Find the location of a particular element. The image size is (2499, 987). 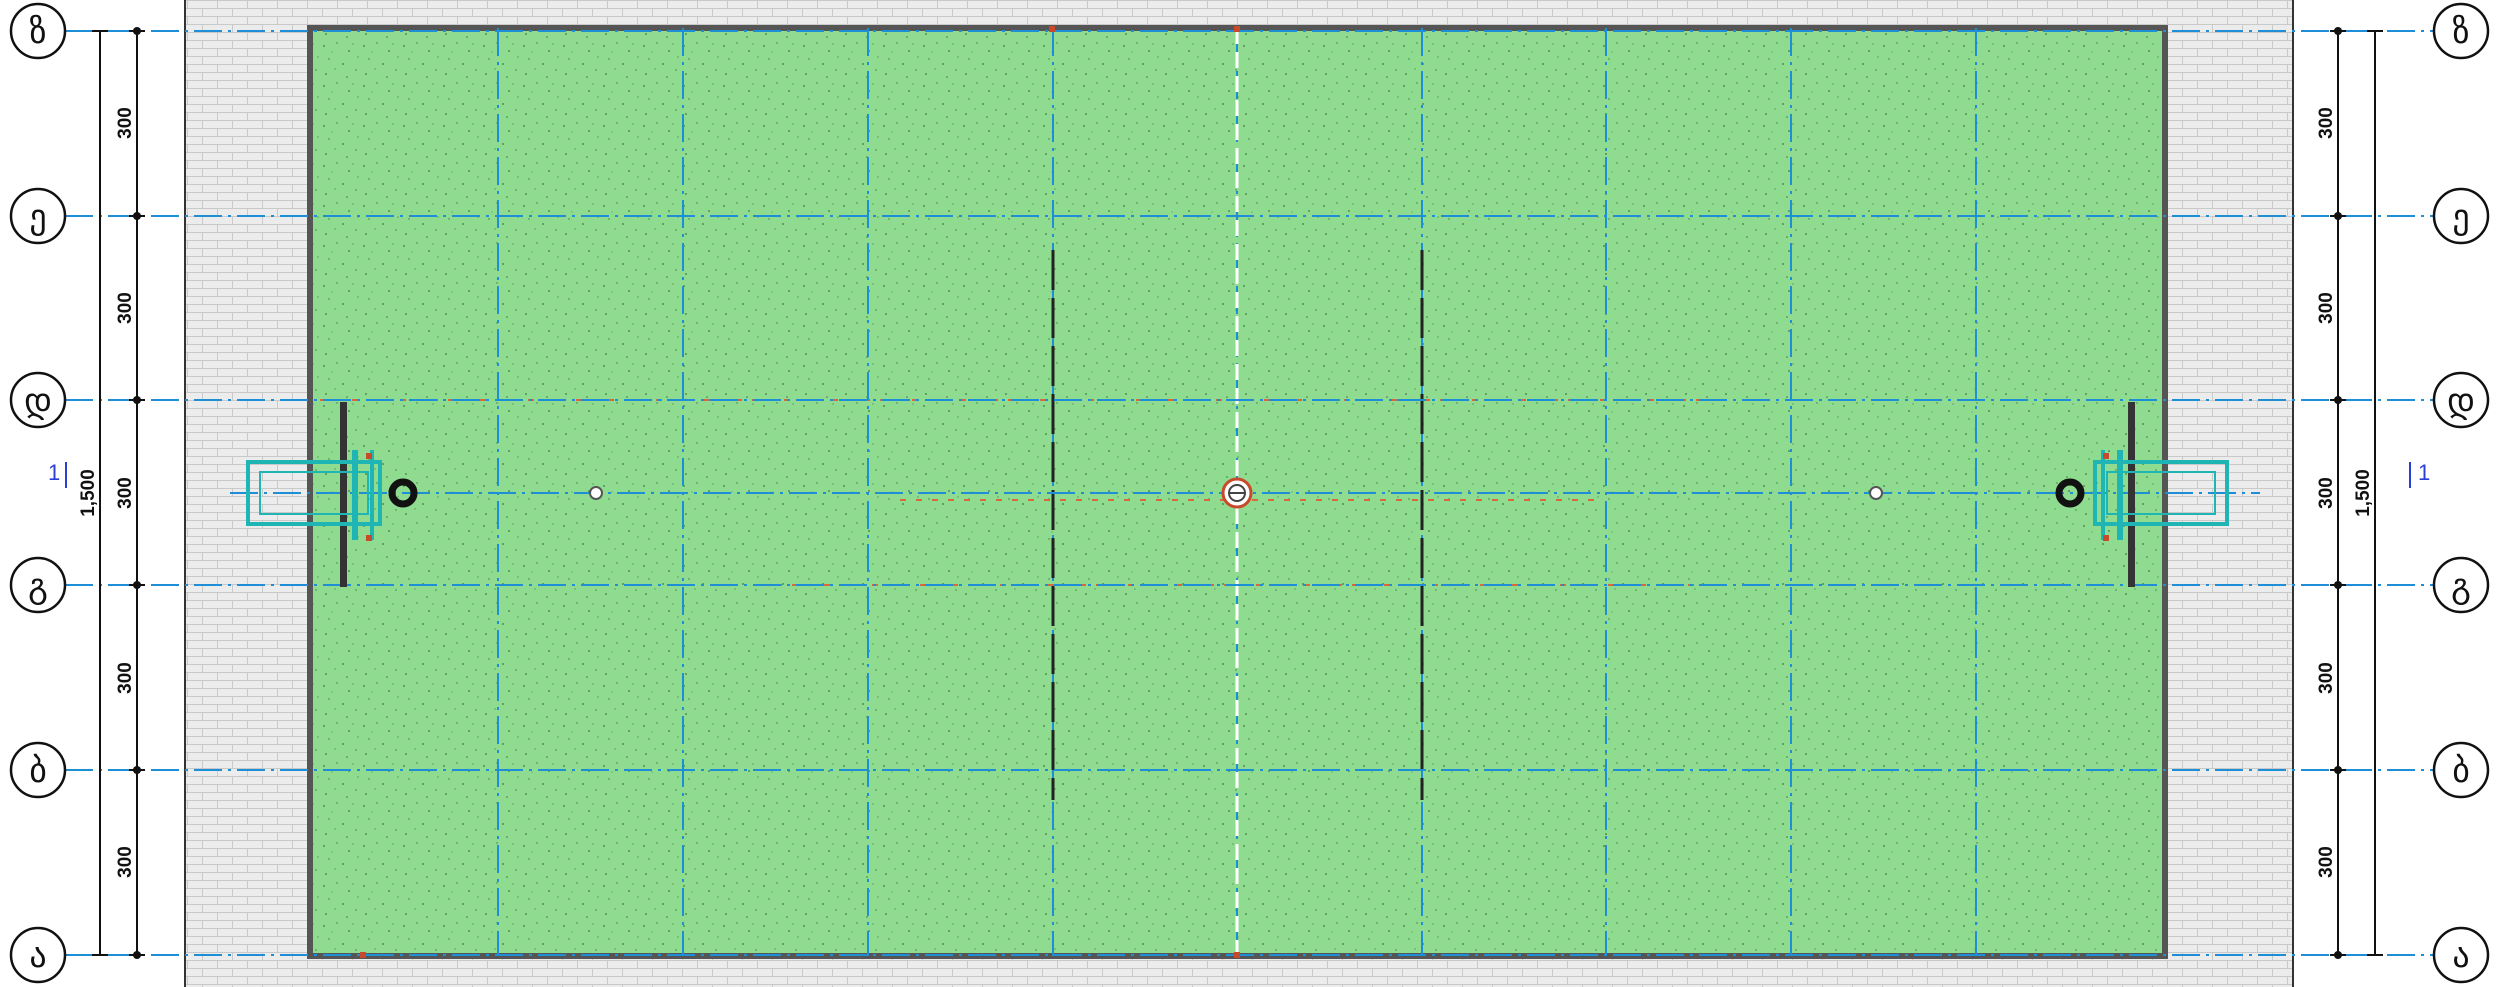

axis-label-right-2: ე is located at coordinates (2460, 217).